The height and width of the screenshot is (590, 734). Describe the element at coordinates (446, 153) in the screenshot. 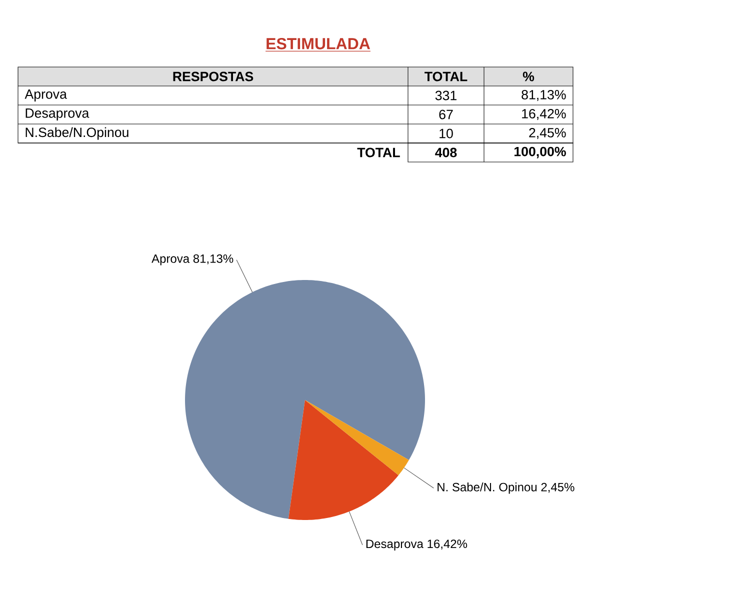

I see `text: 408` at that location.